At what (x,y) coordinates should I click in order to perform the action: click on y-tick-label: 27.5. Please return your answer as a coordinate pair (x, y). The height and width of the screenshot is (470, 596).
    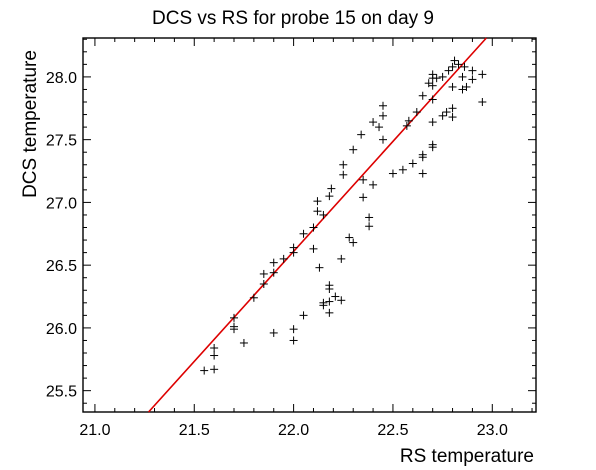
    Looking at the image, I should click on (61, 141).